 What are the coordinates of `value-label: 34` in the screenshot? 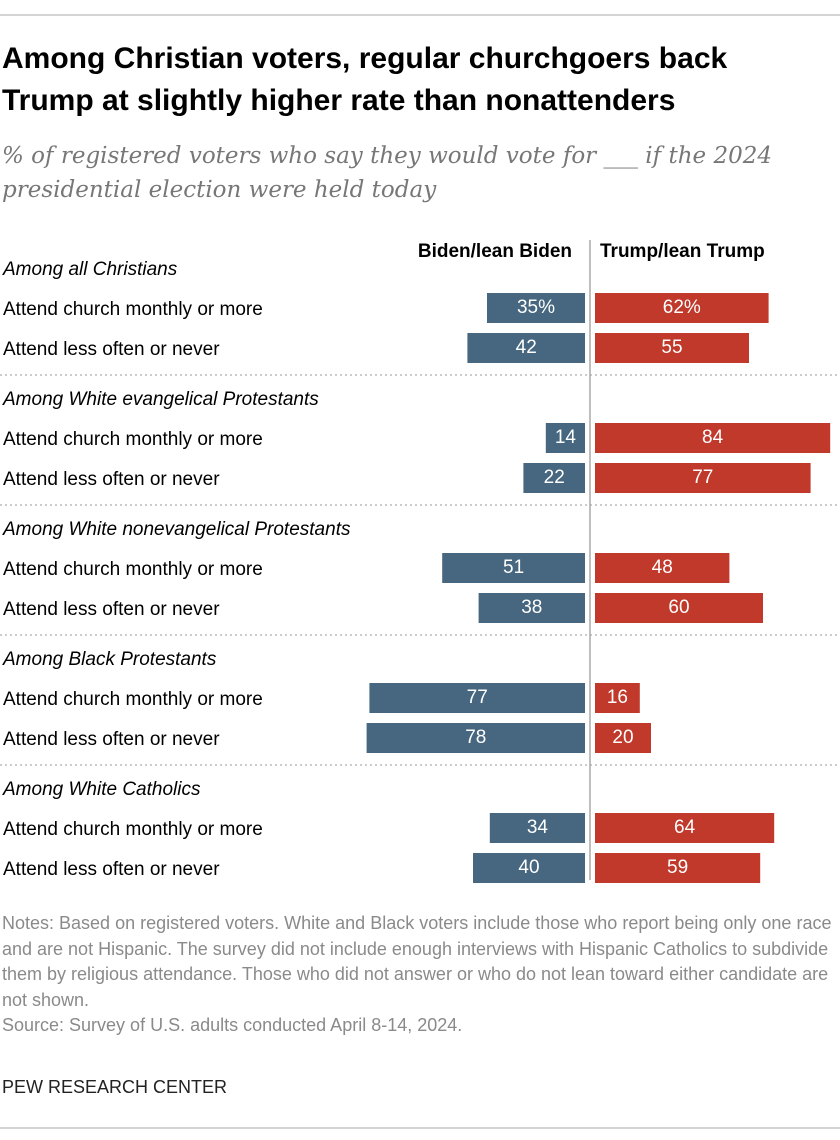 It's located at (538, 827).